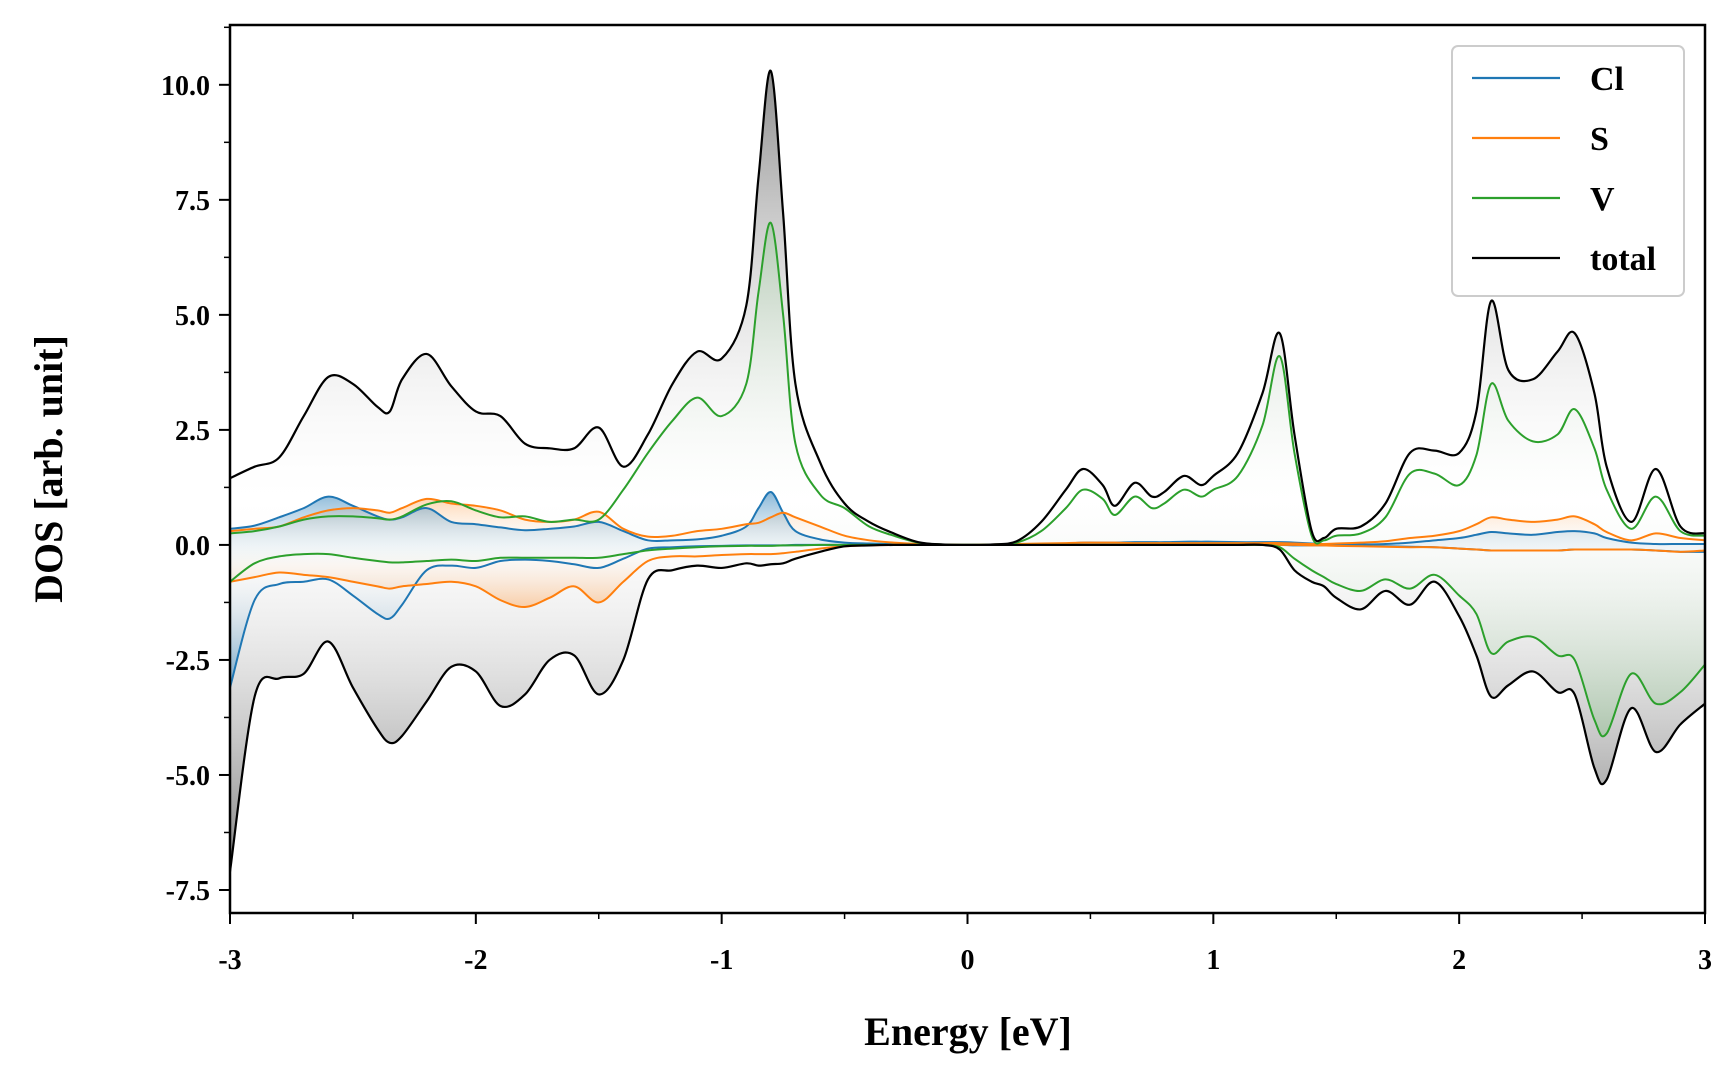 Image resolution: width=1728 pixels, height=1080 pixels. What do you see at coordinates (192, 316) in the screenshot?
I see `y-tick-label: 5.0` at bounding box center [192, 316].